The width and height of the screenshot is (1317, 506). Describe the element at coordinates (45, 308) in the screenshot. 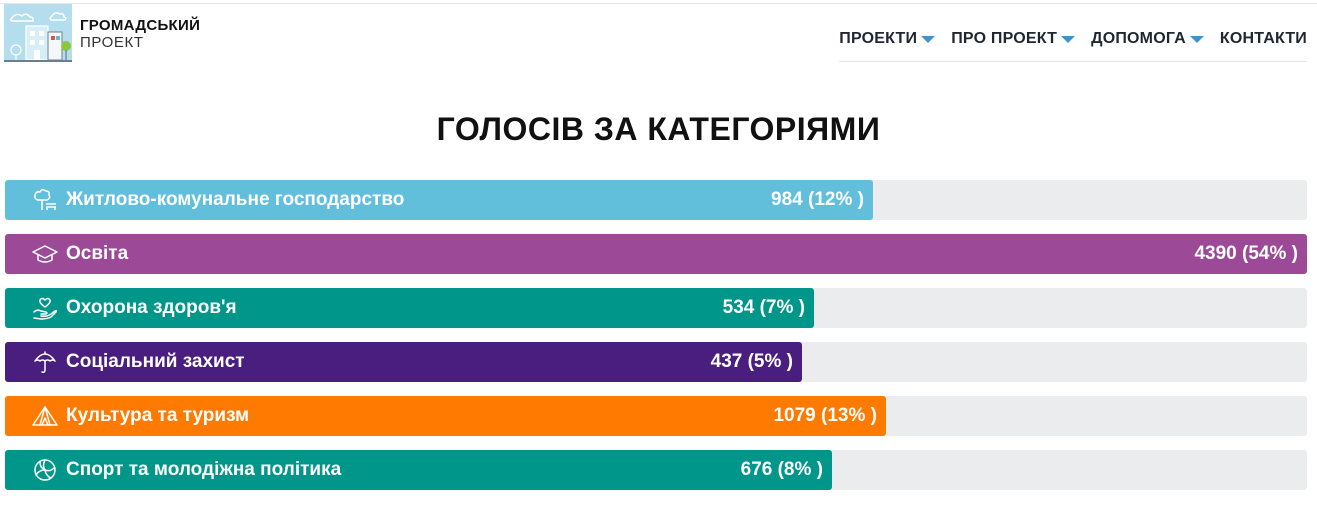

I see `hand-heart-icon` at that location.